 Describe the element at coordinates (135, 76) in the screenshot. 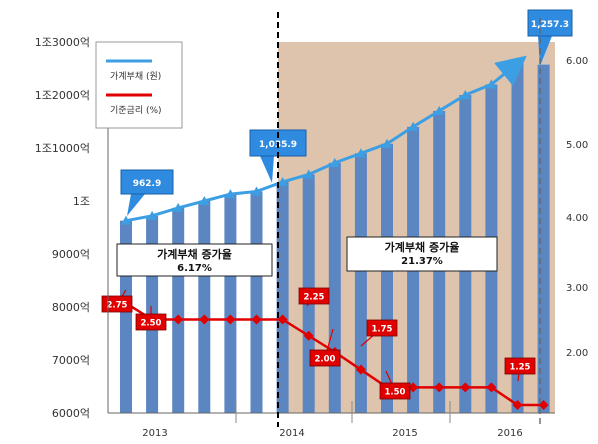

I see `legend-debt-label: 가계부채 (원)` at that location.